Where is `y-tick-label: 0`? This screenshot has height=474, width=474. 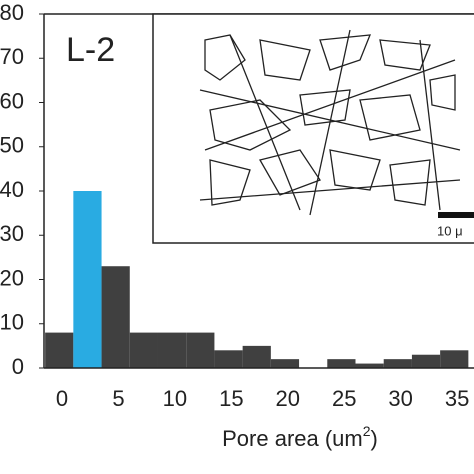 y-tick-label: 0 is located at coordinates (18, 366).